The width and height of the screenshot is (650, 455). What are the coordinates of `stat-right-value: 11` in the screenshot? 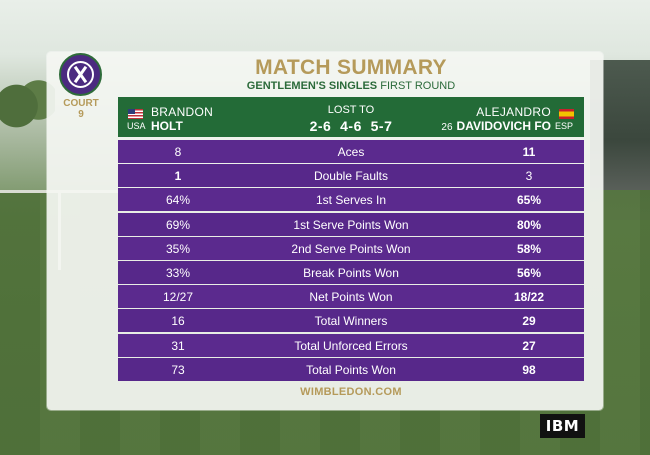 It's located at (529, 152).